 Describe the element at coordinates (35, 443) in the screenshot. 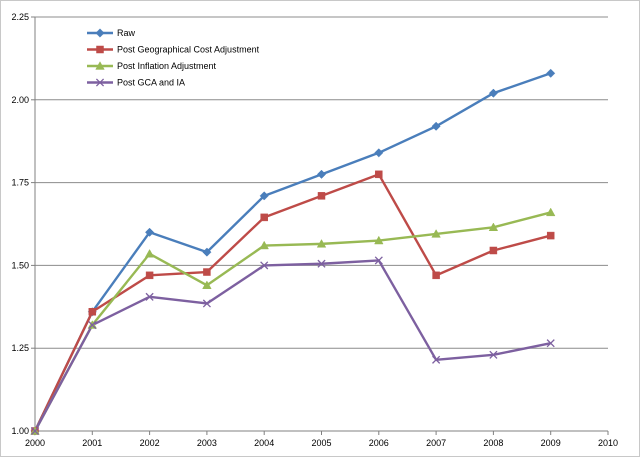

I see `x-tick-label: 2000` at that location.